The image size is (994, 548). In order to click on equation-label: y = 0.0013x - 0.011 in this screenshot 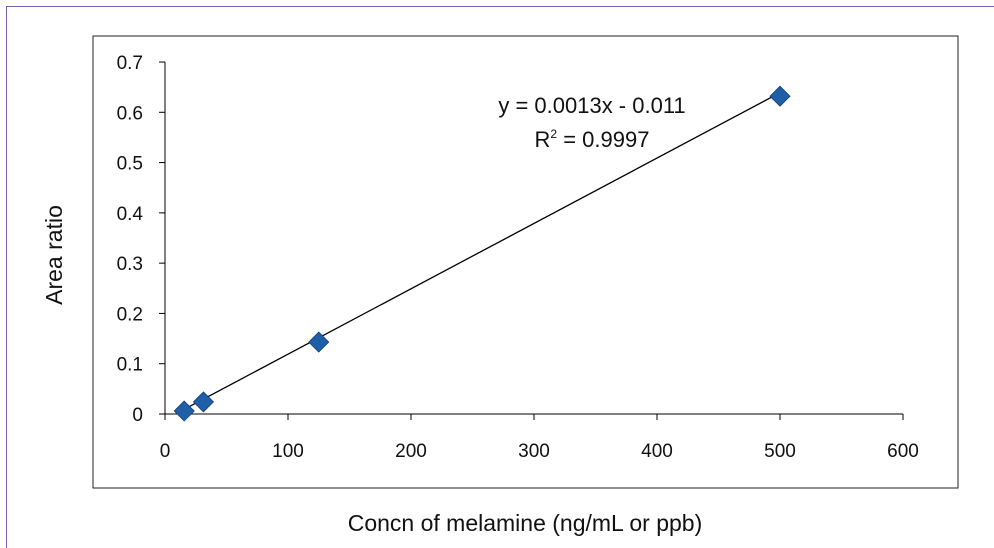, I will do `click(591, 105)`.